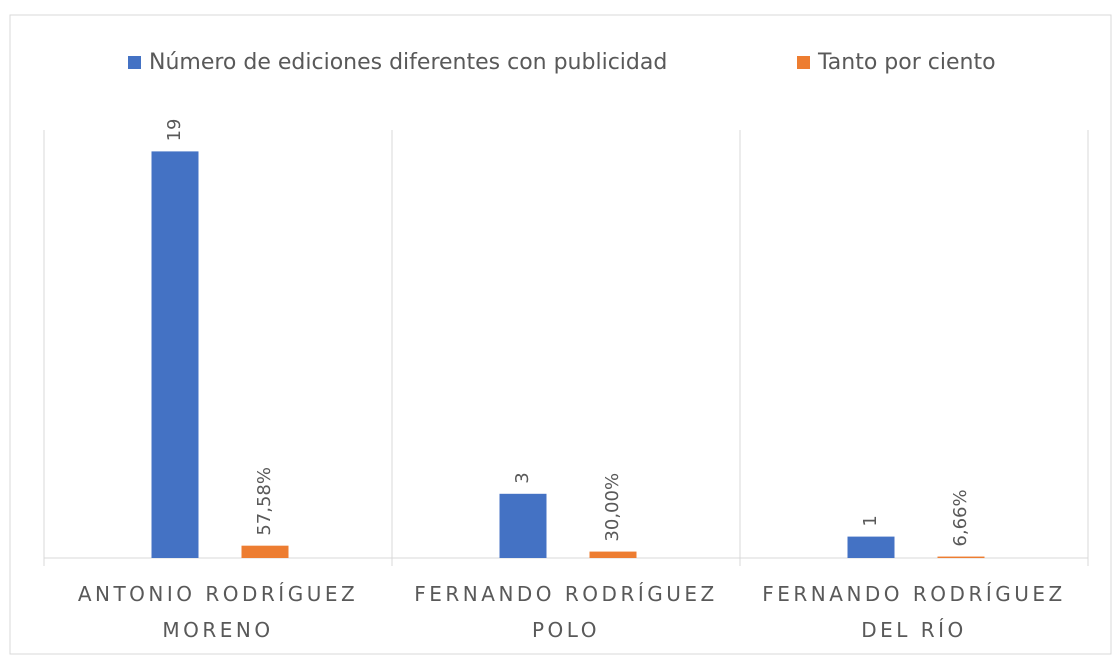 This screenshot has width=1112, height=655. What do you see at coordinates (264, 501) in the screenshot?
I see `data-label: 57,58%` at bounding box center [264, 501].